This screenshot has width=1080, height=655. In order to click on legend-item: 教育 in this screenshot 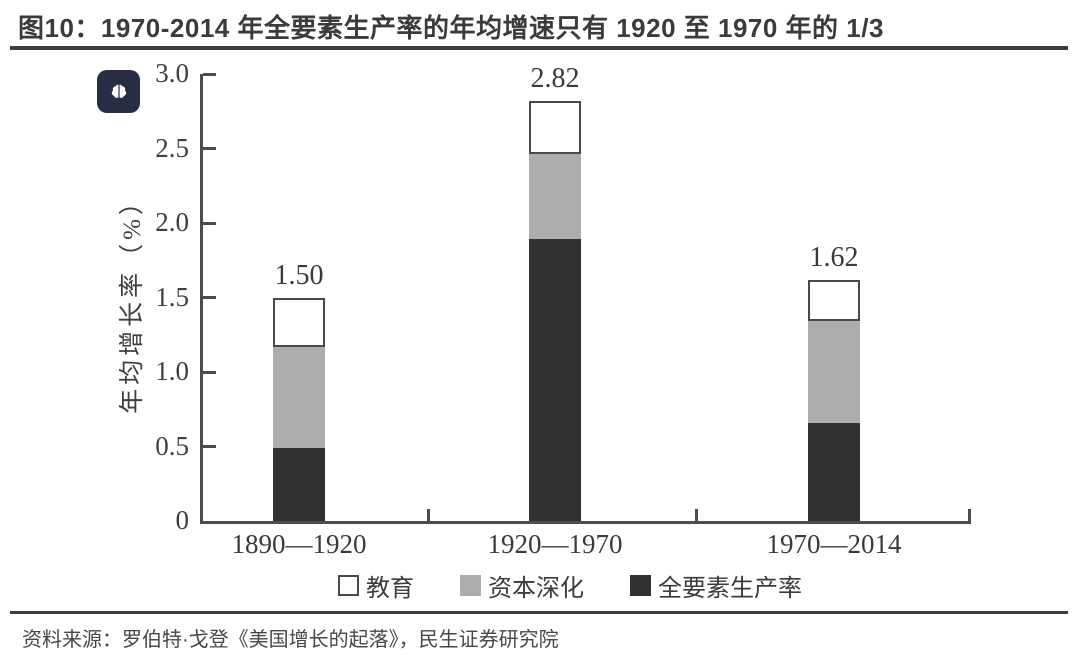, I will do `click(376, 585)`.